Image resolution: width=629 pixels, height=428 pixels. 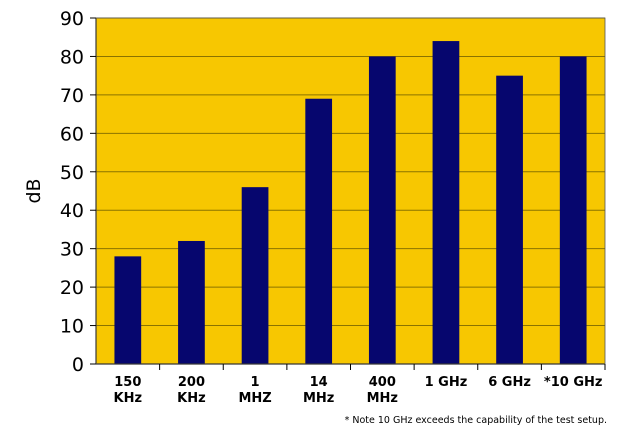 What do you see at coordinates (382, 390) in the screenshot?
I see `x-category-label: 400 MHz` at bounding box center [382, 390].